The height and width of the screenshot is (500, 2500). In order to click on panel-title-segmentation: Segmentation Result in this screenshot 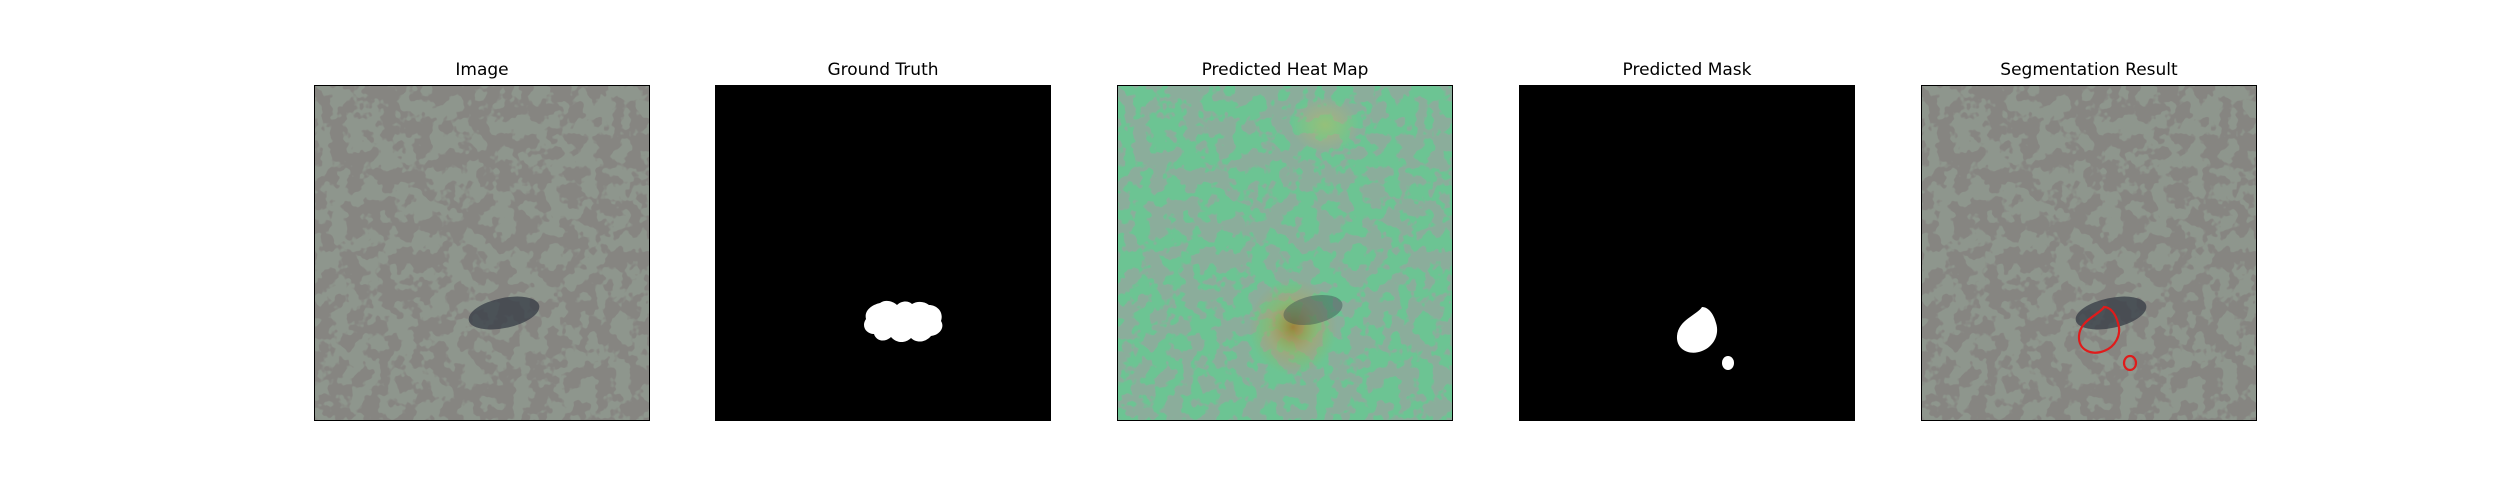, I will do `click(2089, 70)`.